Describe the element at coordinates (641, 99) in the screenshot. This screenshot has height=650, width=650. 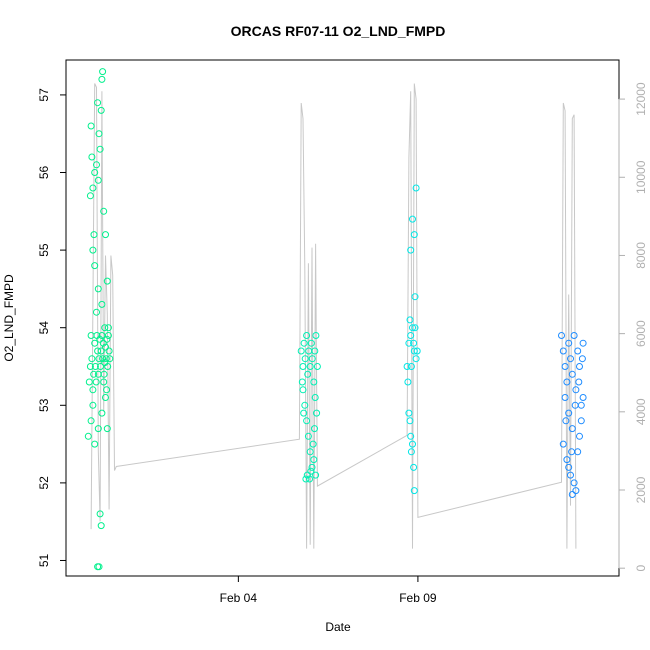
I see `y2-tick-label: 12000` at that location.